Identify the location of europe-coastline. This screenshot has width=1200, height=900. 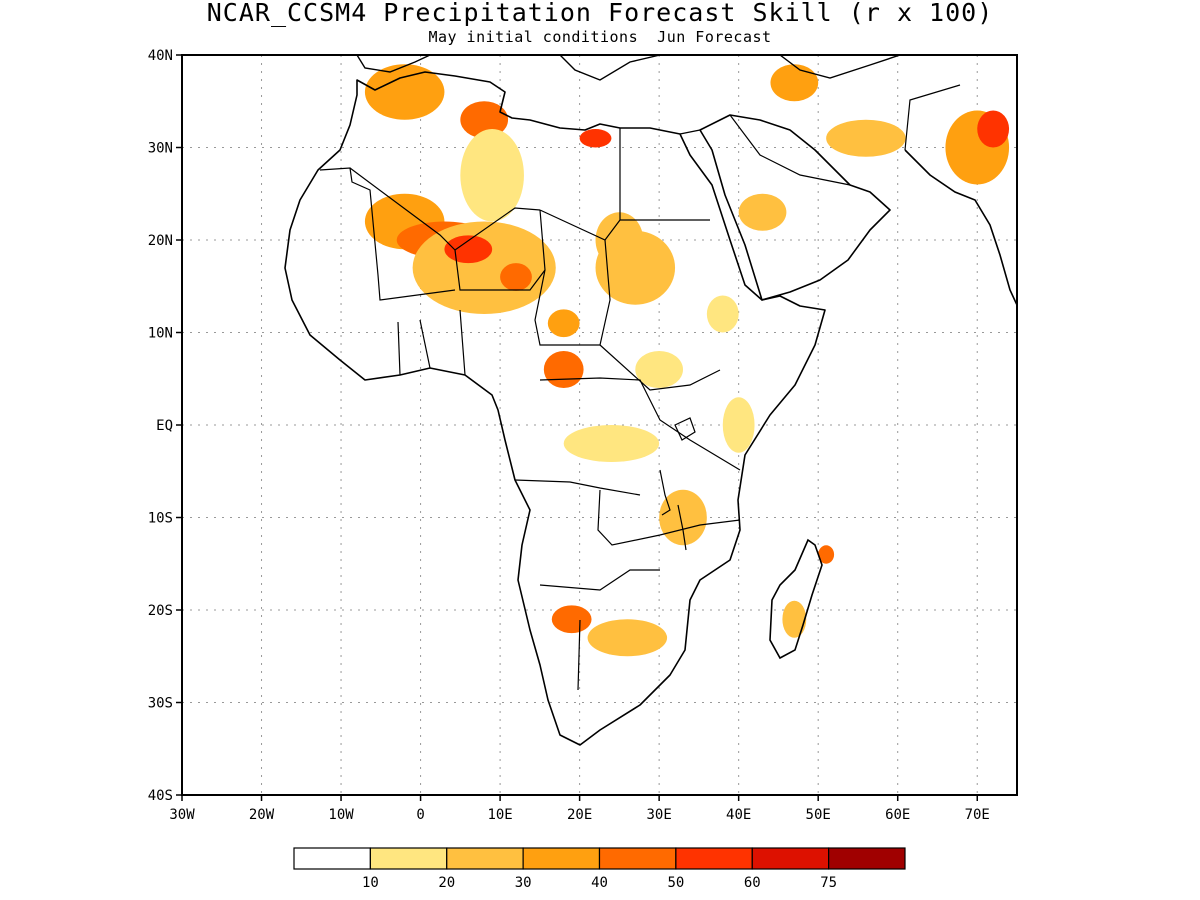
(628, 68).